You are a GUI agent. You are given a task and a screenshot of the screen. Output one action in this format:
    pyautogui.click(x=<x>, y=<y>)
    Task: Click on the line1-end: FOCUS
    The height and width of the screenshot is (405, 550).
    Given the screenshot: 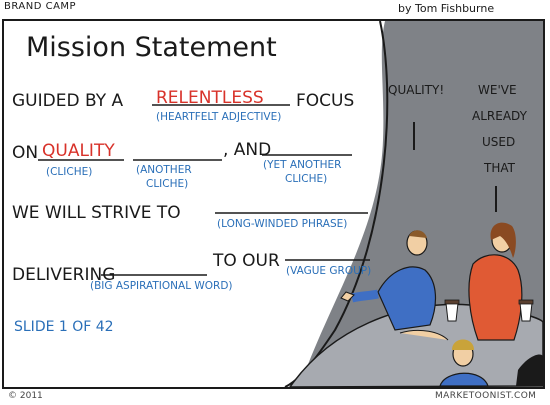 What is the action you would take?
    pyautogui.click(x=325, y=101)
    